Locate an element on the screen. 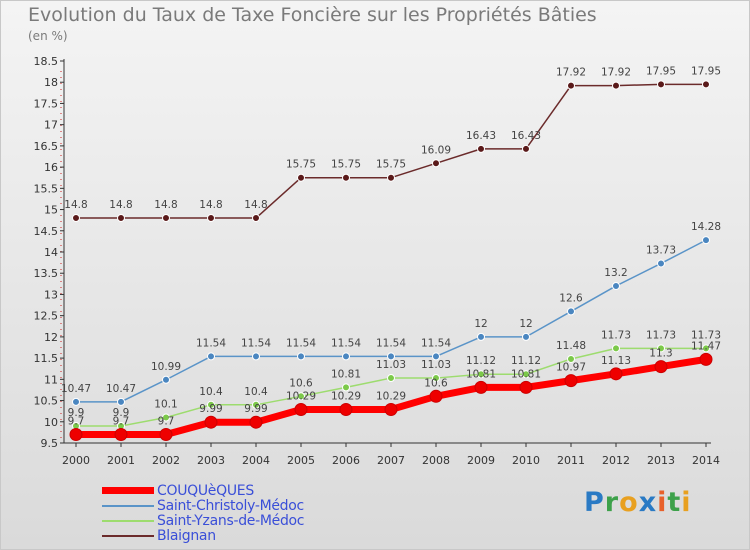 Image resolution: width=750 pixels, height=550 pixels. logo-letter: P is located at coordinates (594, 502).